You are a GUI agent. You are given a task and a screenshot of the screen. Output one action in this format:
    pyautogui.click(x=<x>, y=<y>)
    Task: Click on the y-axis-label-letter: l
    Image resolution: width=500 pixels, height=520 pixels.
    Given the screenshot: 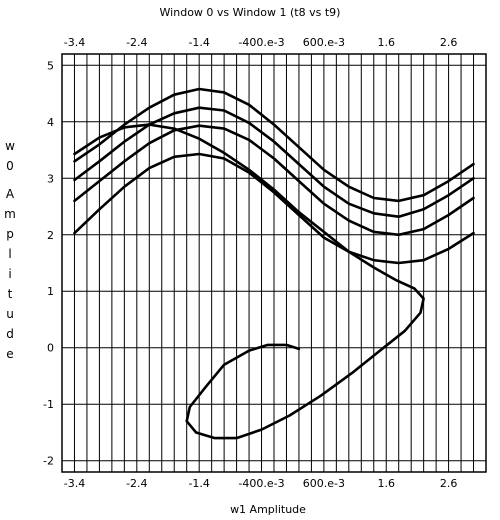 What is the action you would take?
    pyautogui.click(x=9, y=254)
    